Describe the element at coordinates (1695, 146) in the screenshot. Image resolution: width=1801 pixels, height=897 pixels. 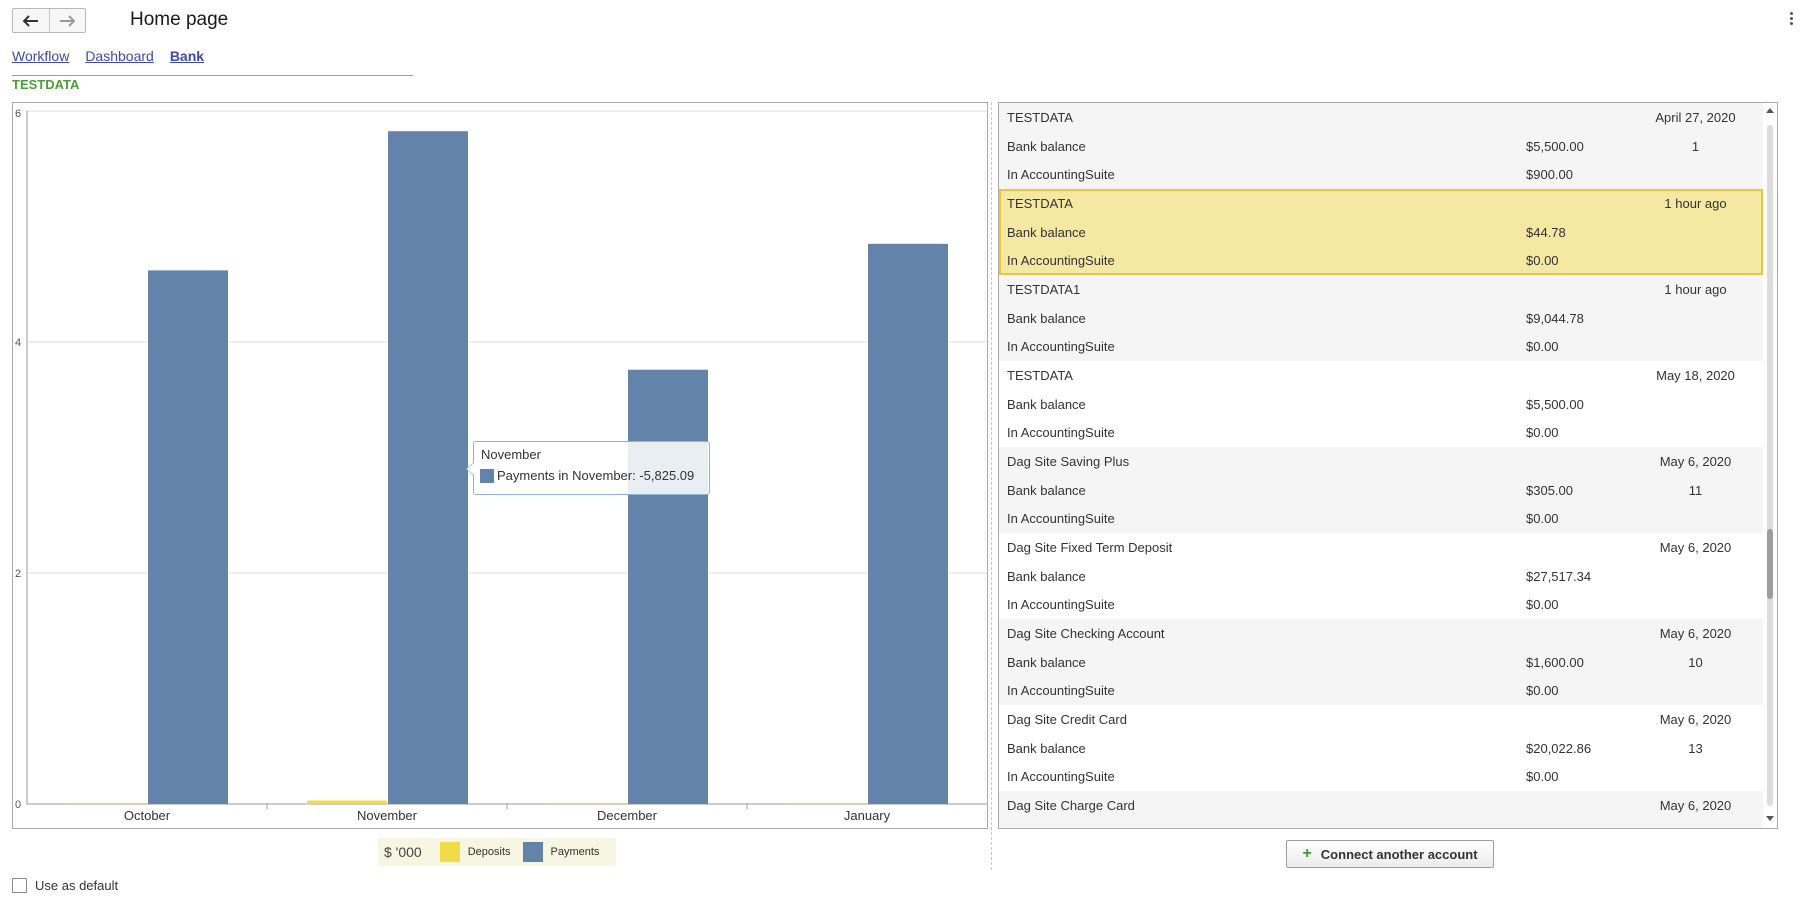
I see `transaction-count: 1` at that location.